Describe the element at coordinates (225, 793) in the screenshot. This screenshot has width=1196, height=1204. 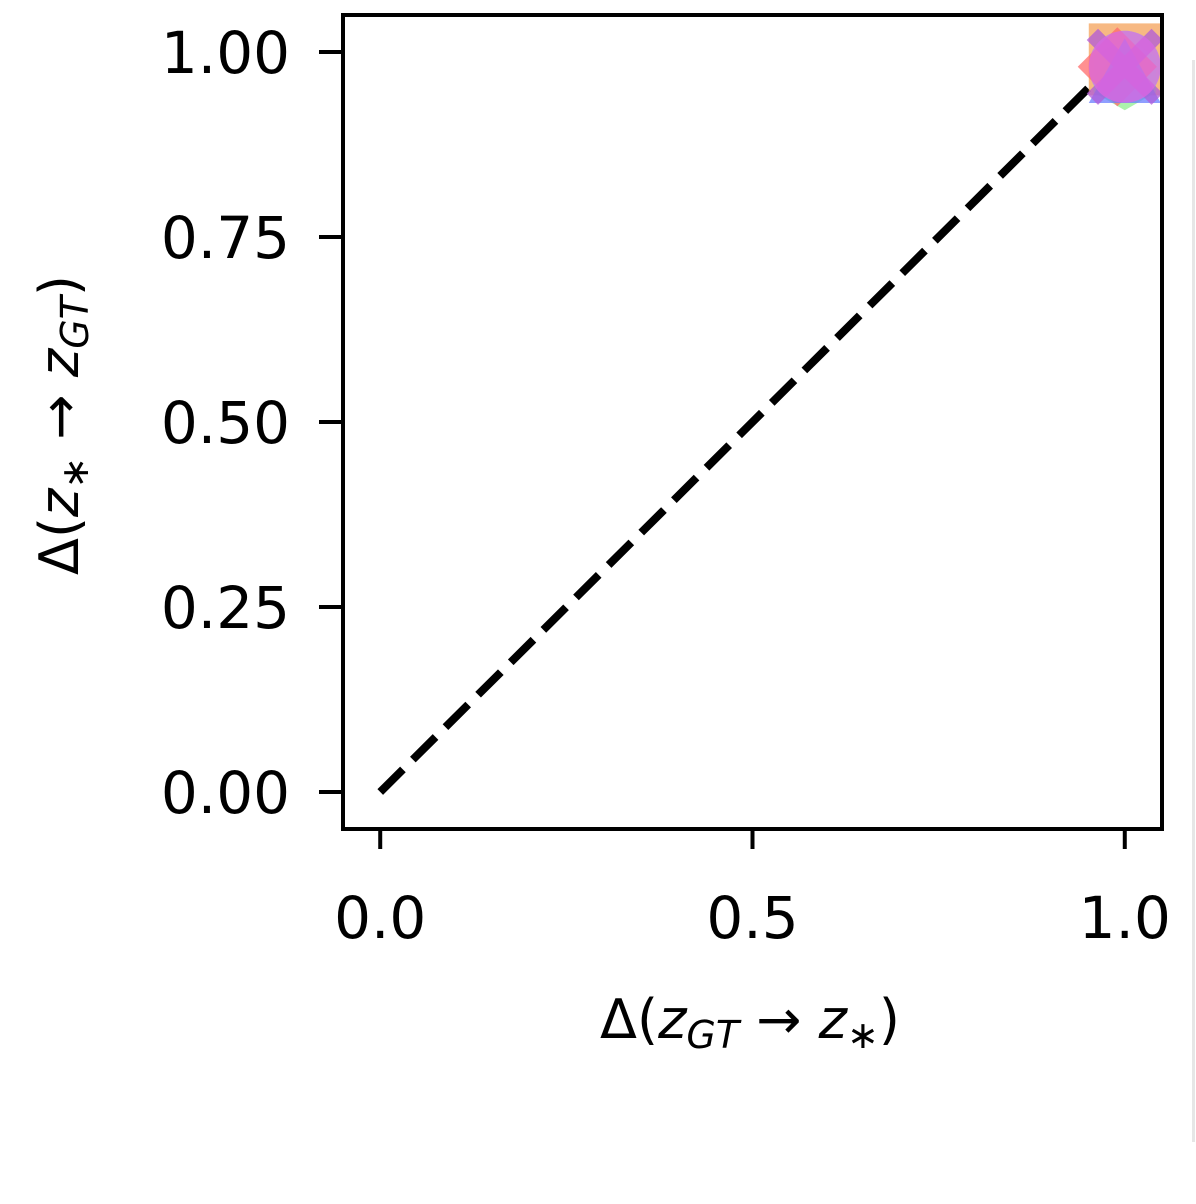
I see `y-tick-label: 0.00` at that location.